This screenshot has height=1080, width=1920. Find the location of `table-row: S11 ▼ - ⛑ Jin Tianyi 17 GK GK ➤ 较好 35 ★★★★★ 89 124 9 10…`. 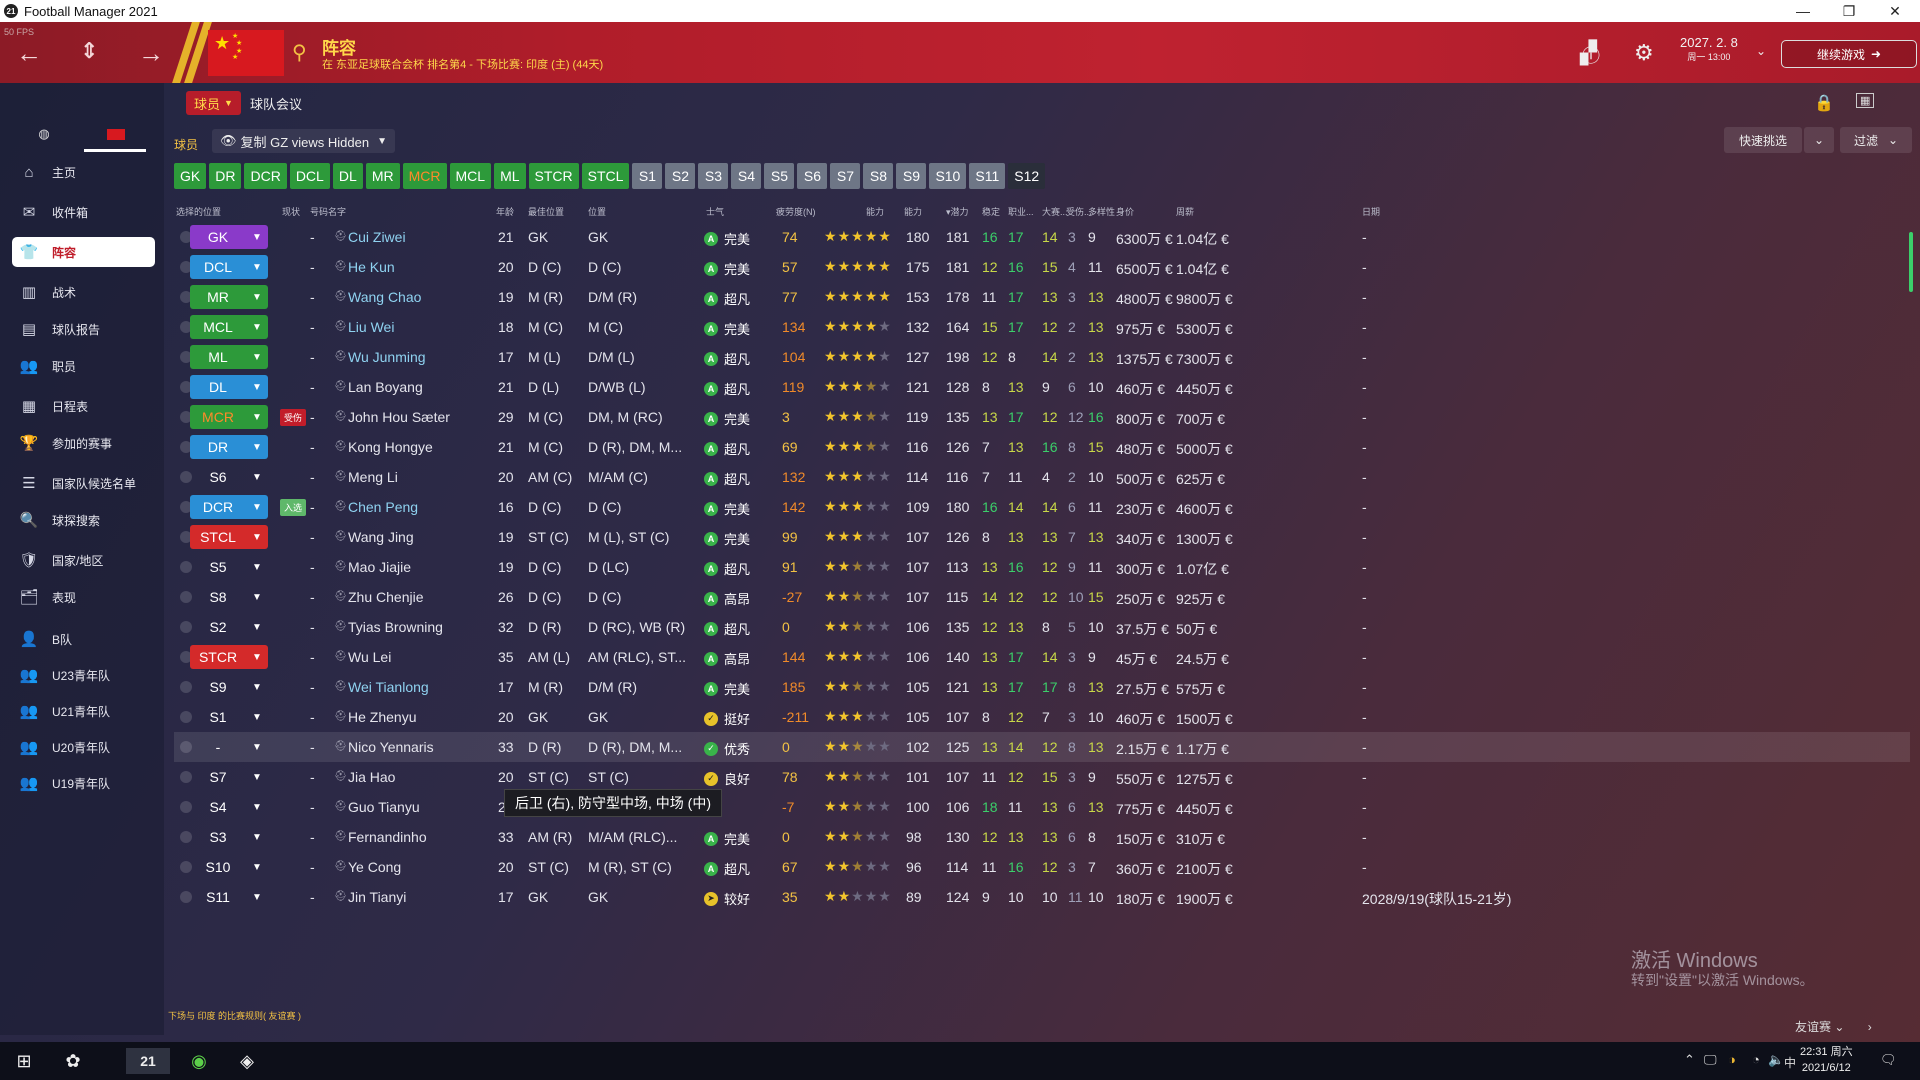

table-row: S11 ▼ - ⛑ Jin Tianyi 17 GK GK ➤ 较好 35 ★★★★★ 89 124 9 10… is located at coordinates (1042, 897).